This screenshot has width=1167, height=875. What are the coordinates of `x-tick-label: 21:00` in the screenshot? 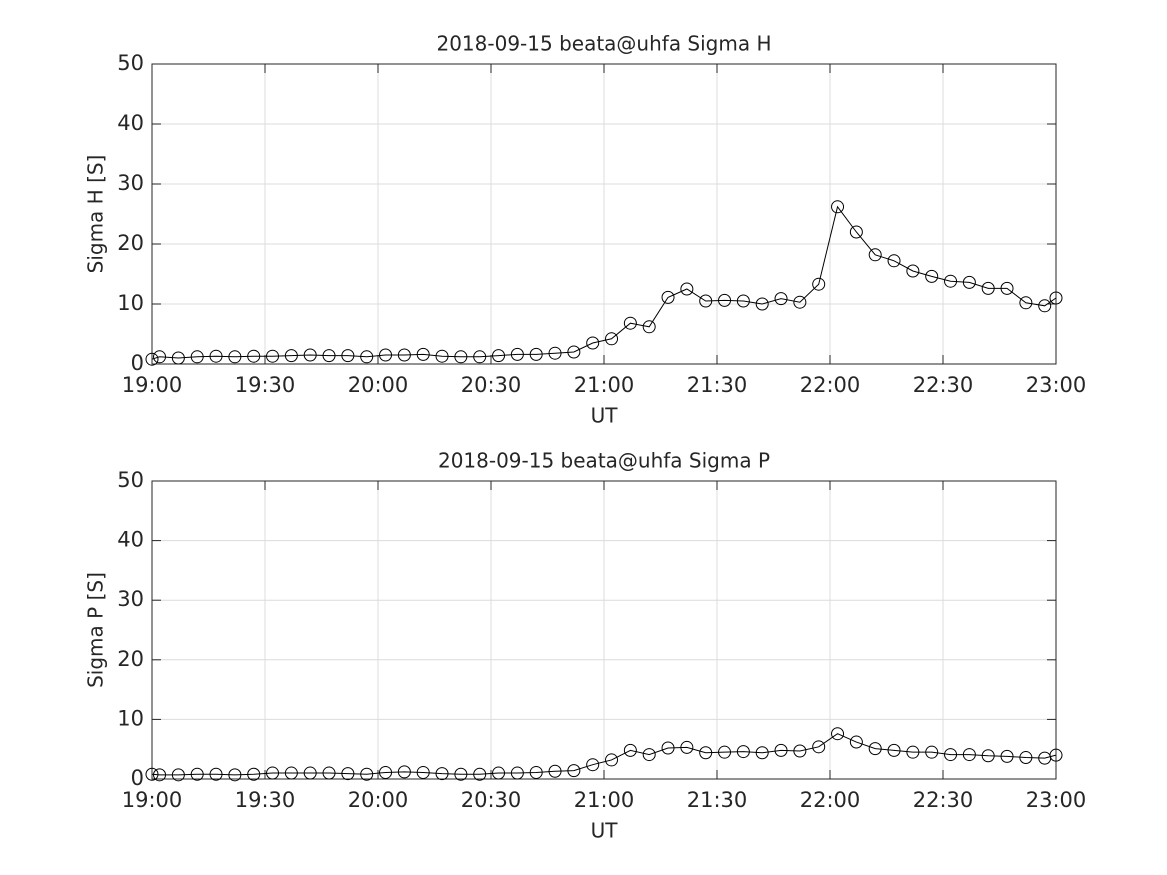 It's located at (604, 385).